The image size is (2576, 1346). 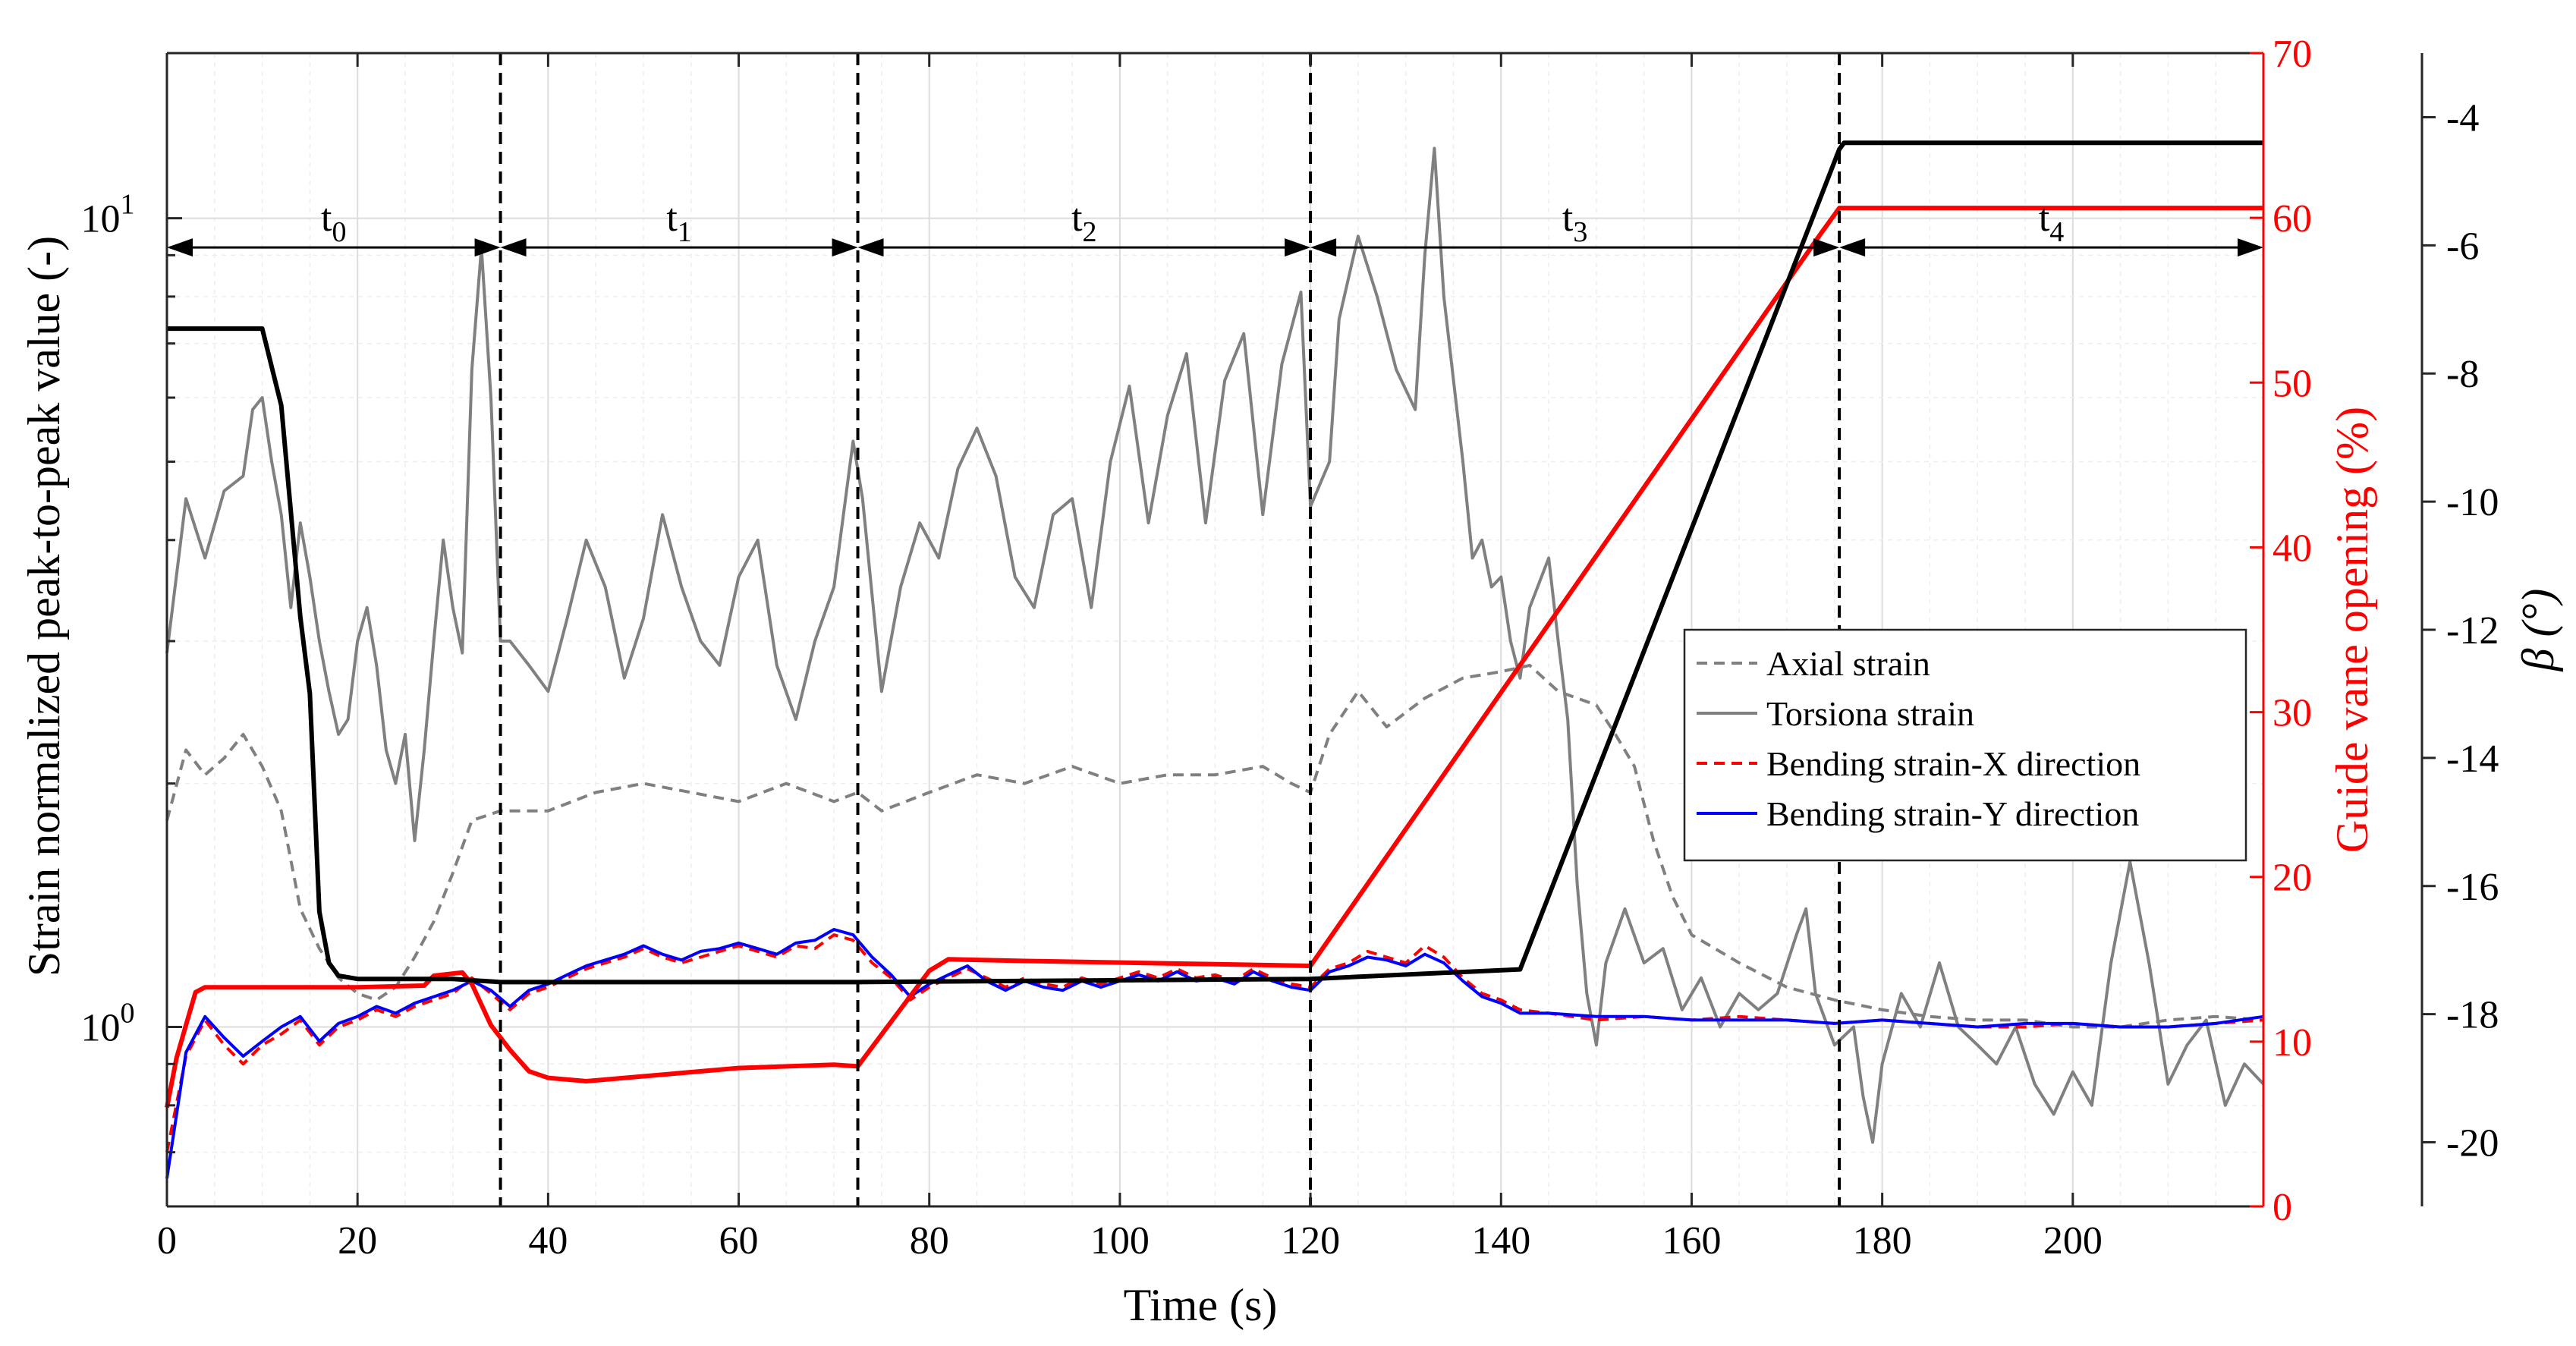 What do you see at coordinates (1214, 1043) in the screenshot?
I see `series-bending-strain-x-direction` at bounding box center [1214, 1043].